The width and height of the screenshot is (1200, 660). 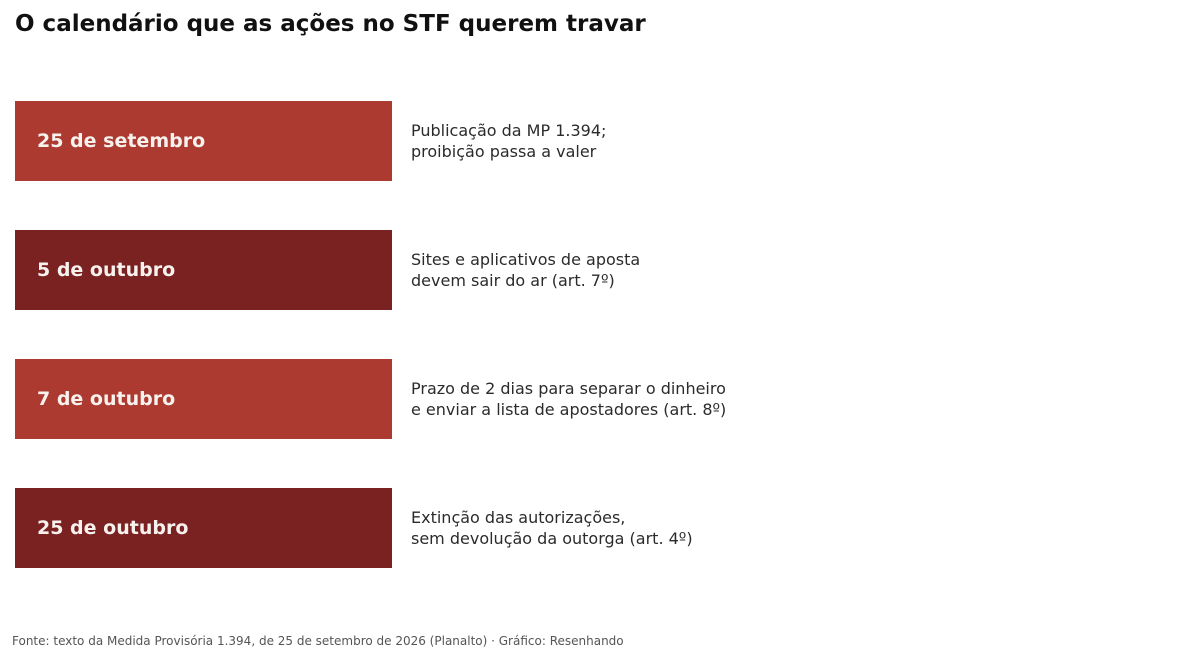 I want to click on date-box: 7 de outubro, so click(x=203, y=399).